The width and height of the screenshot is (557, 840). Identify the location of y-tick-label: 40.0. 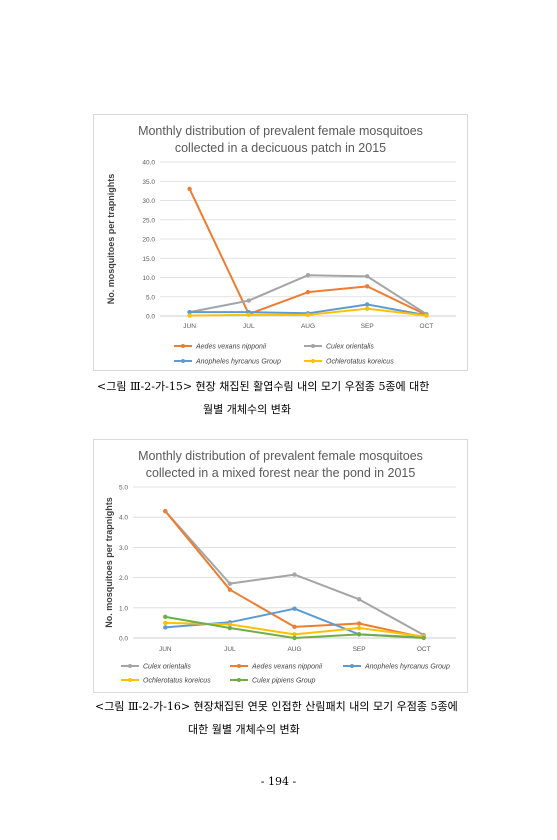
(148, 163).